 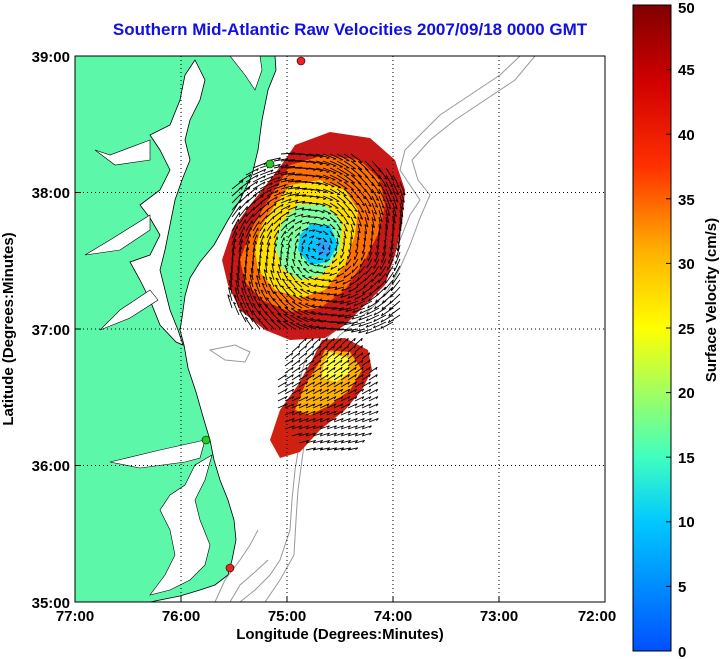 I want to click on colorbar-tick-label: 50, so click(x=686, y=8).